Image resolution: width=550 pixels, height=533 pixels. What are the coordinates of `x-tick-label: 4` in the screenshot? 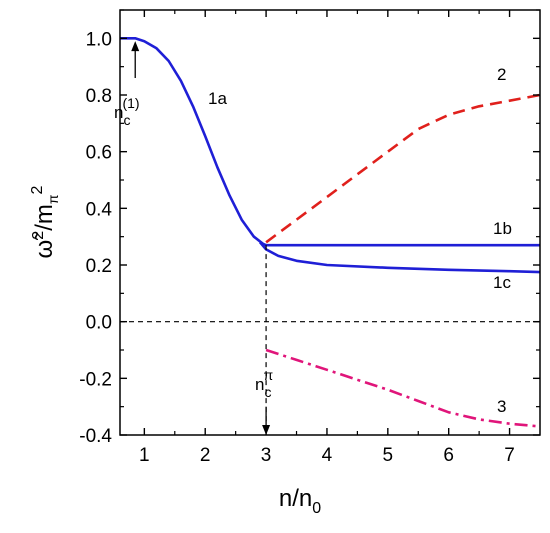 It's located at (327, 455).